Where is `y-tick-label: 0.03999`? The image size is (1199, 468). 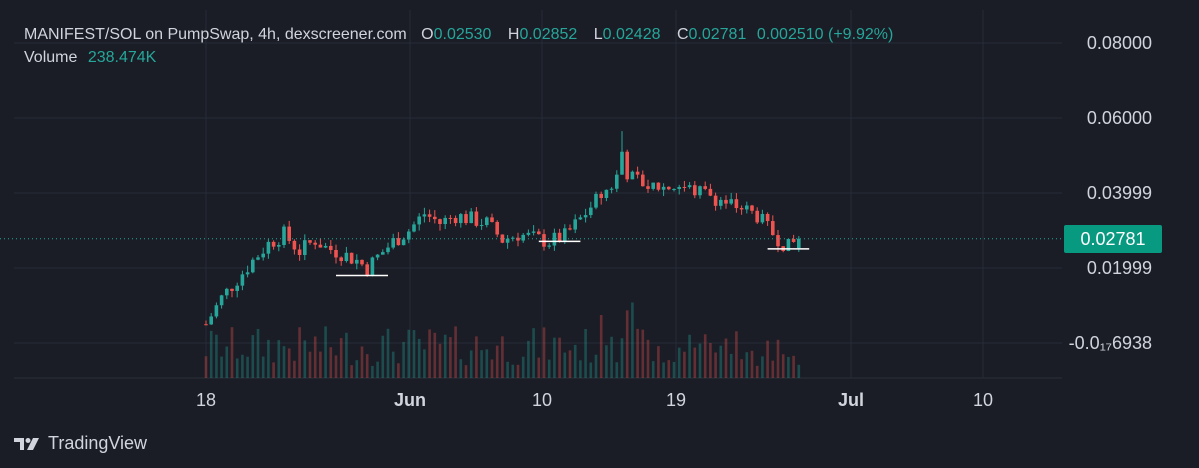
y-tick-label: 0.03999 is located at coordinates (1119, 193).